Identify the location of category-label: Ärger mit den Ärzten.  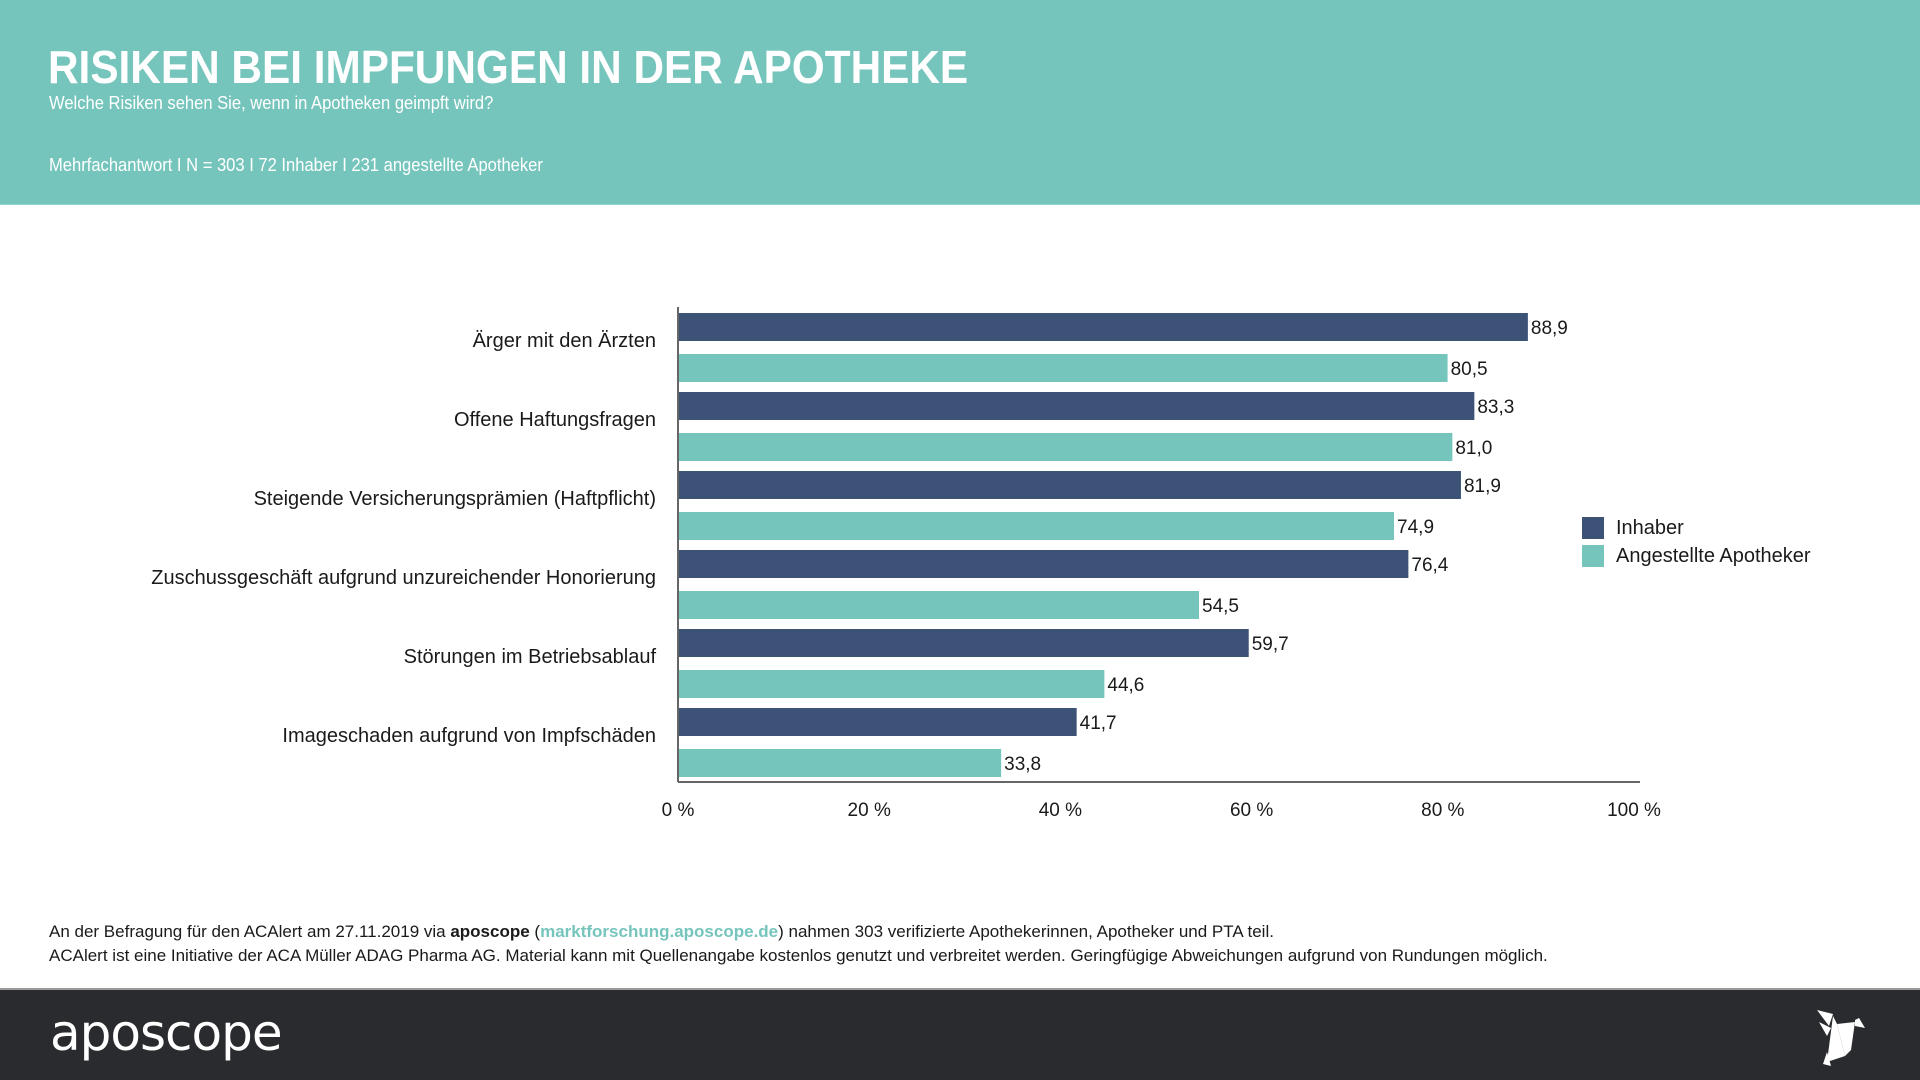
(564, 341).